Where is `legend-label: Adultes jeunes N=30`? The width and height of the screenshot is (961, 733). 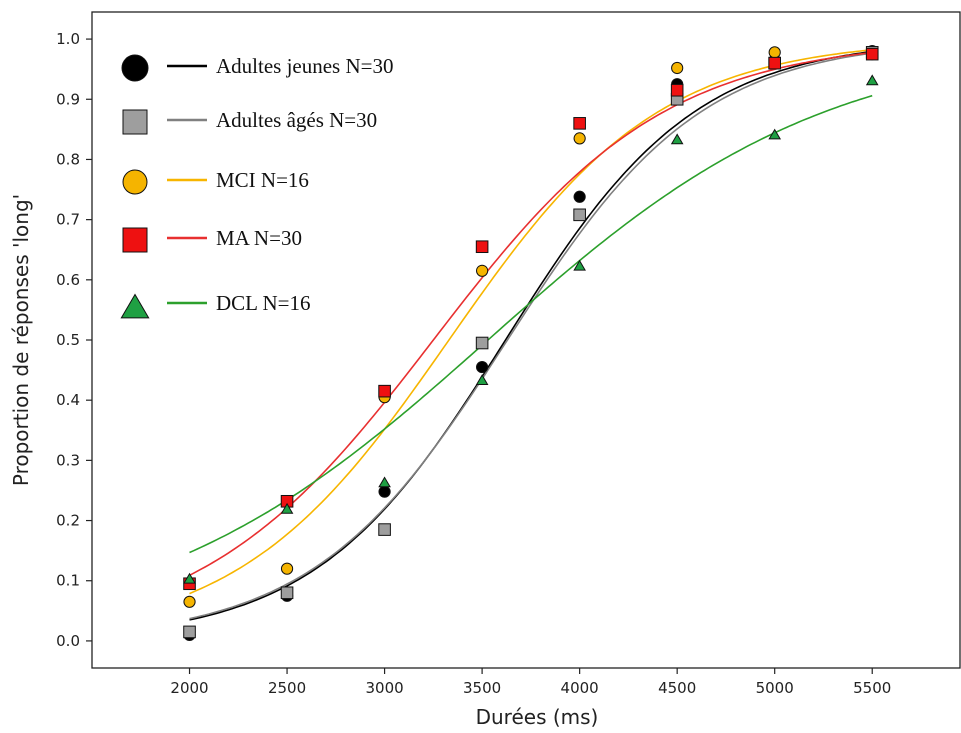
legend-label: Adultes jeunes N=30 is located at coordinates (305, 66).